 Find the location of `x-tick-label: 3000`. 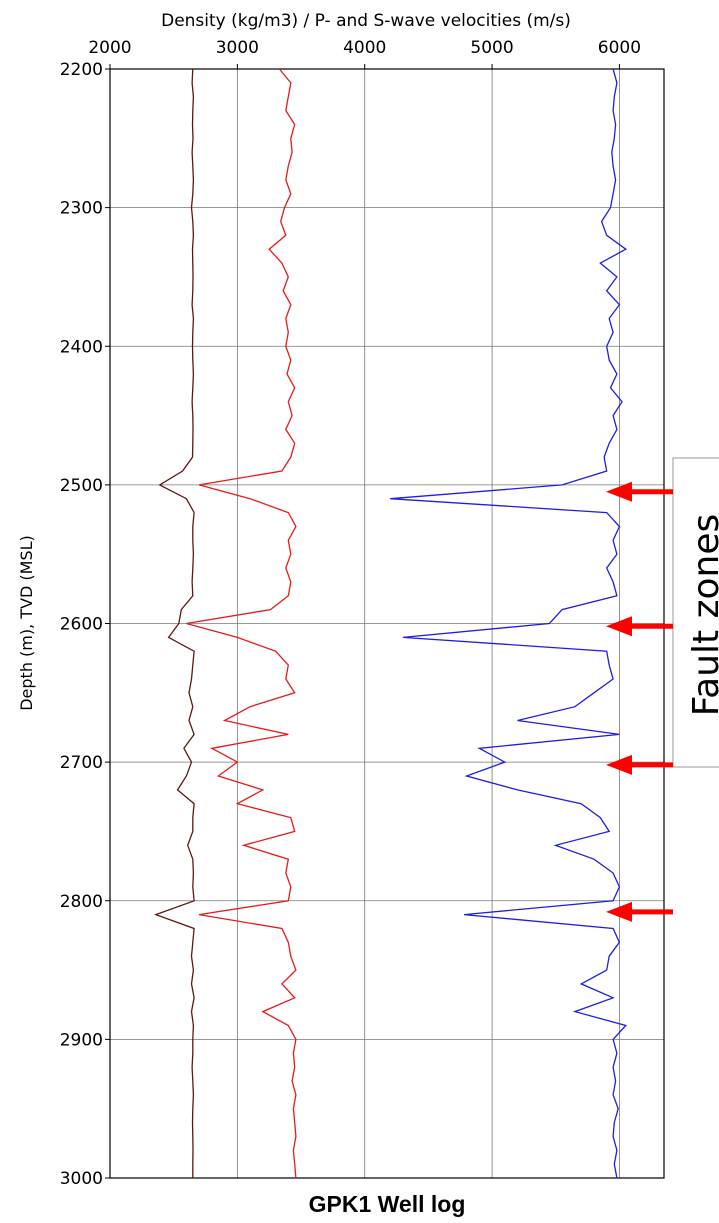

x-tick-label: 3000 is located at coordinates (237, 48).